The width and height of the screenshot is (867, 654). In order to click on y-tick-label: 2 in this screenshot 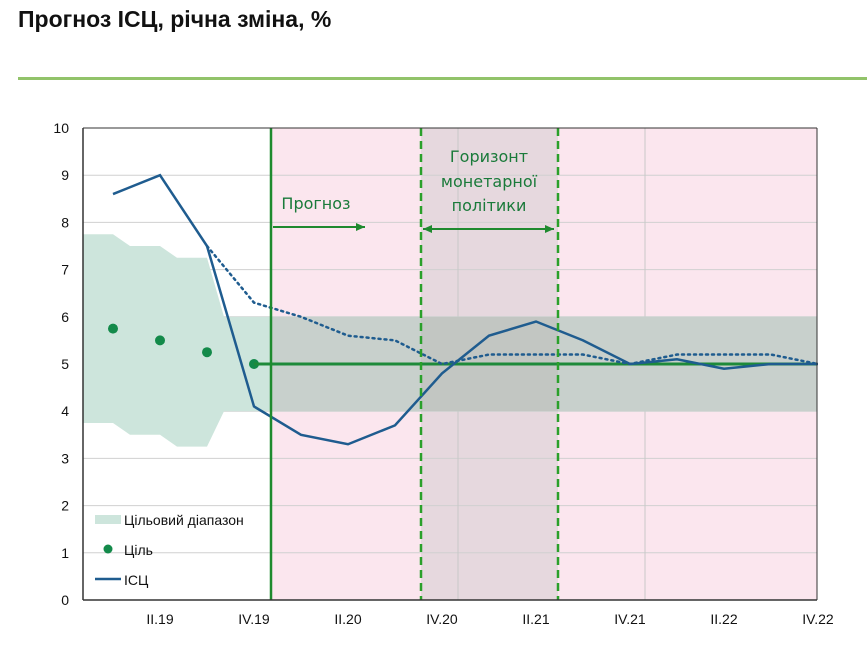, I will do `click(65, 506)`.